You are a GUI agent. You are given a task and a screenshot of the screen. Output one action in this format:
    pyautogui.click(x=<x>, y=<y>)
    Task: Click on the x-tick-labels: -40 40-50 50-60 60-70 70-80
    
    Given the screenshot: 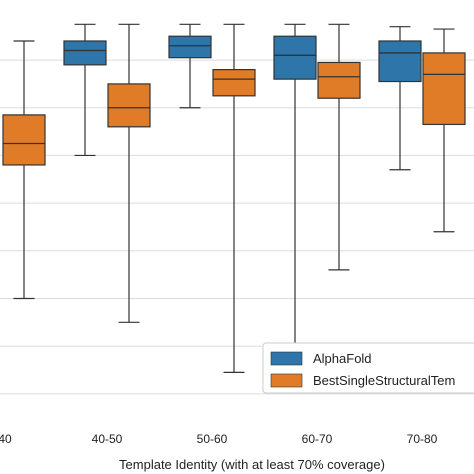 What is the action you would take?
    pyautogui.click(x=219, y=439)
    